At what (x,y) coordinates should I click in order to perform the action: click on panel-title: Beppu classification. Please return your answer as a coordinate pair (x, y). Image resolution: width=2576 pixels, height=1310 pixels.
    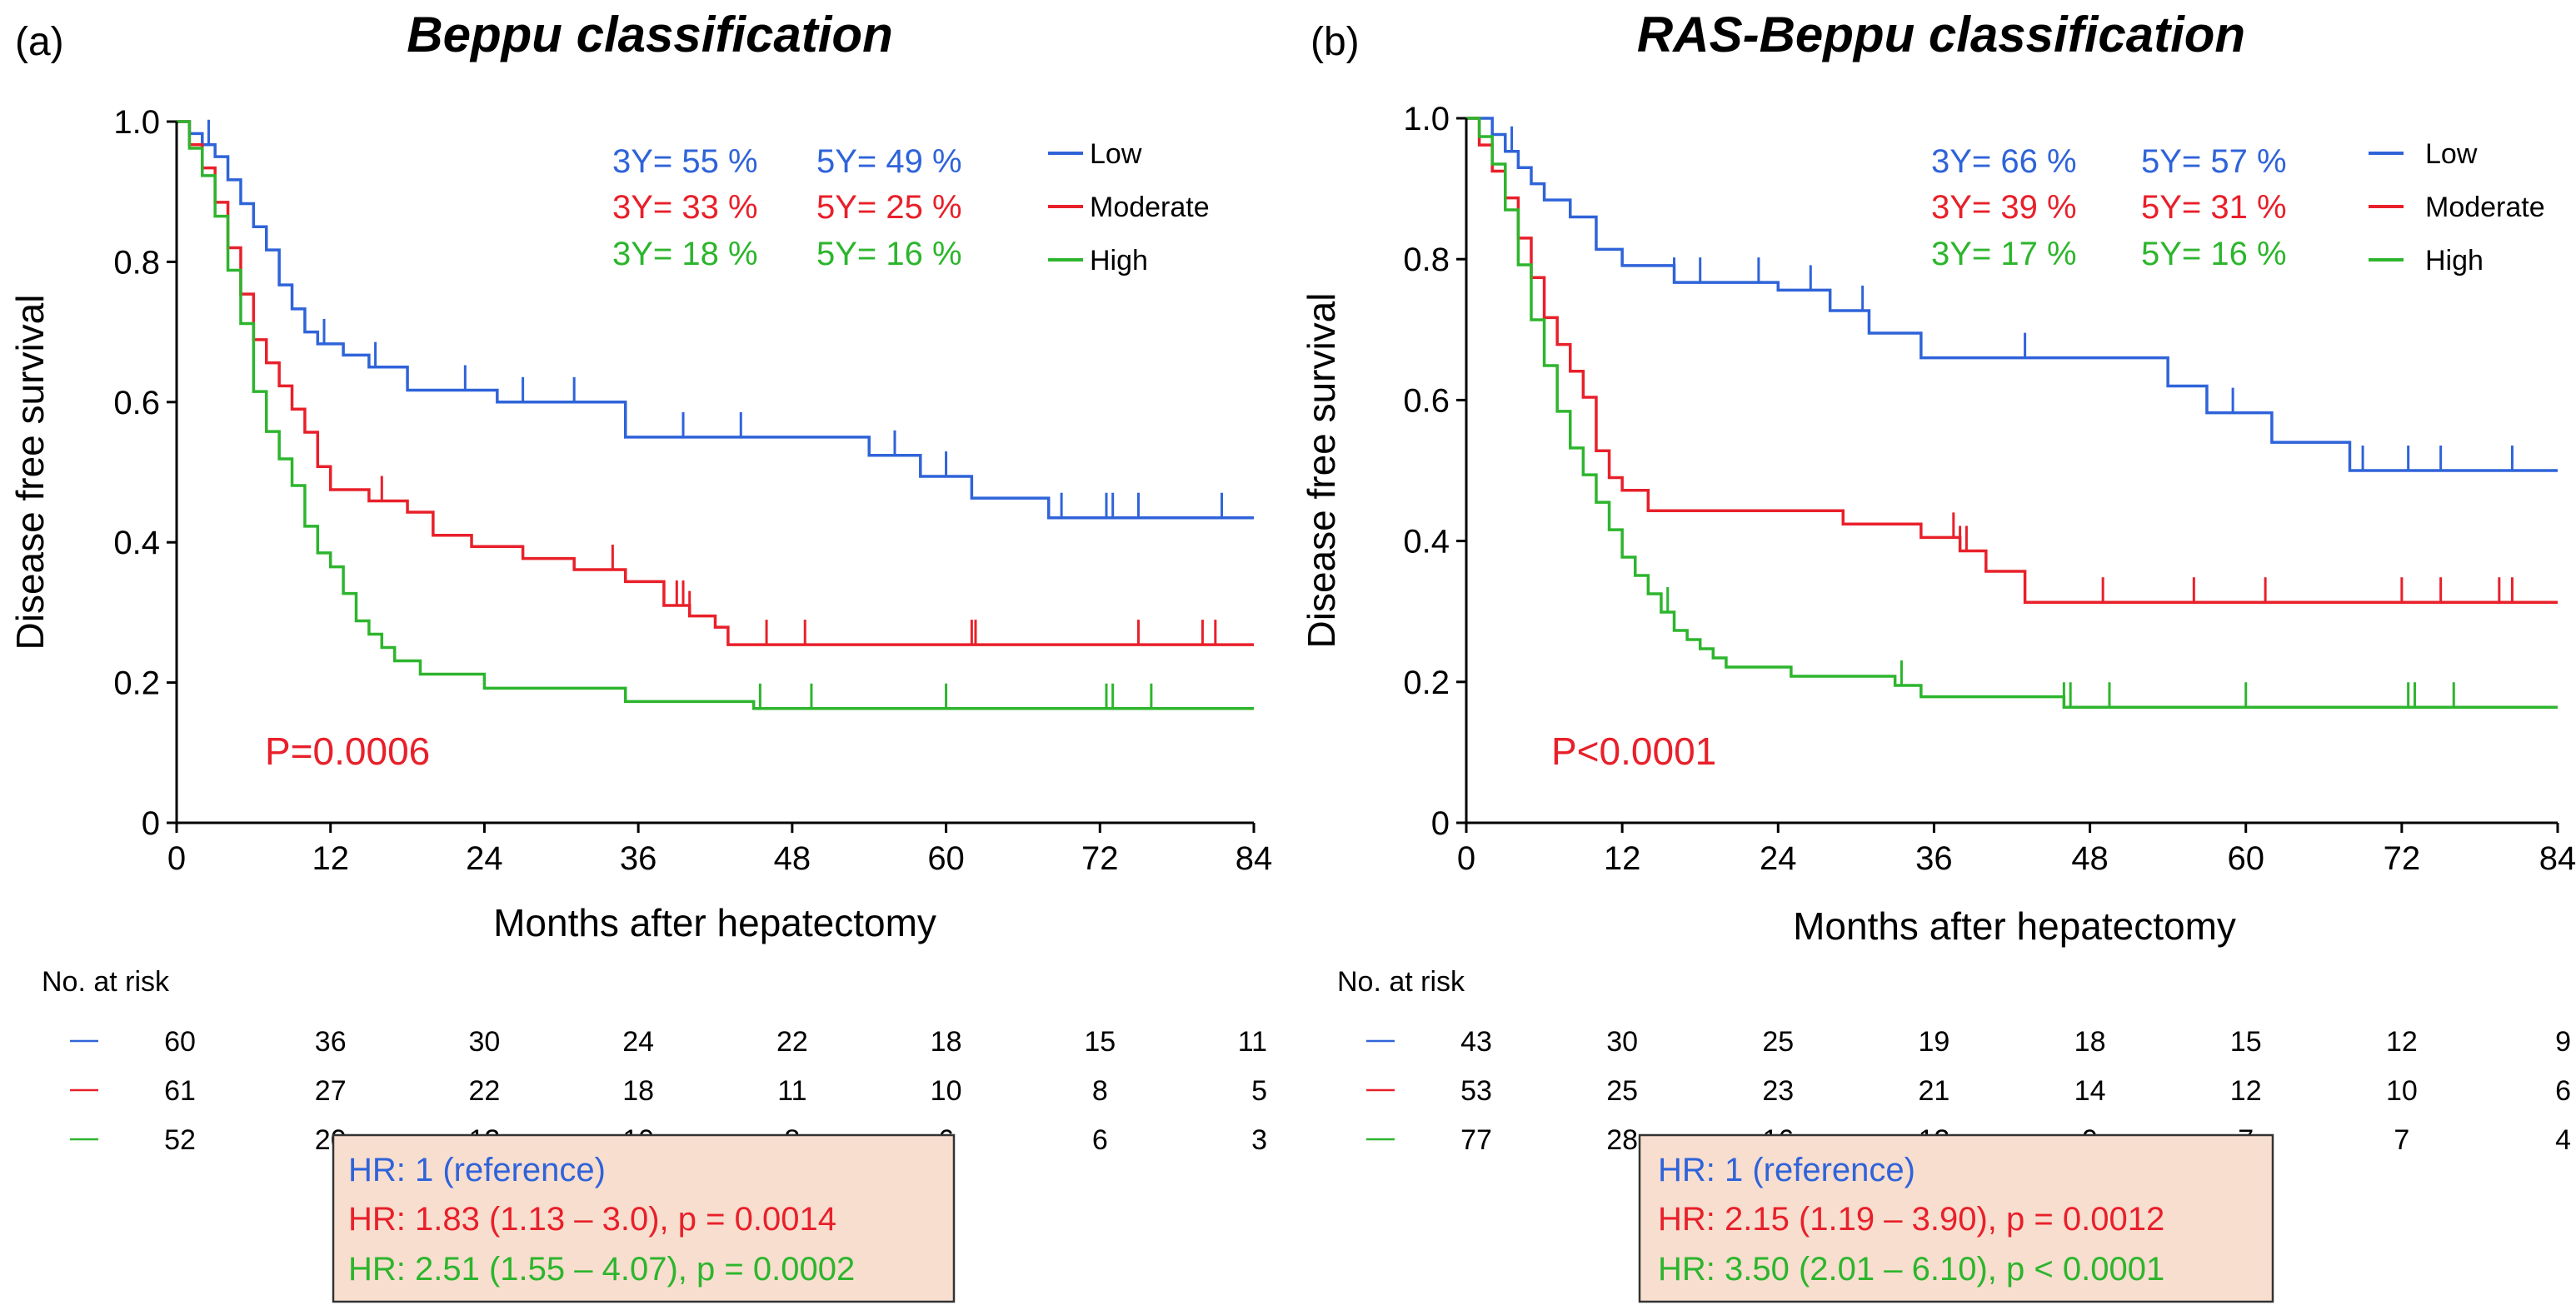
    Looking at the image, I should click on (649, 34).